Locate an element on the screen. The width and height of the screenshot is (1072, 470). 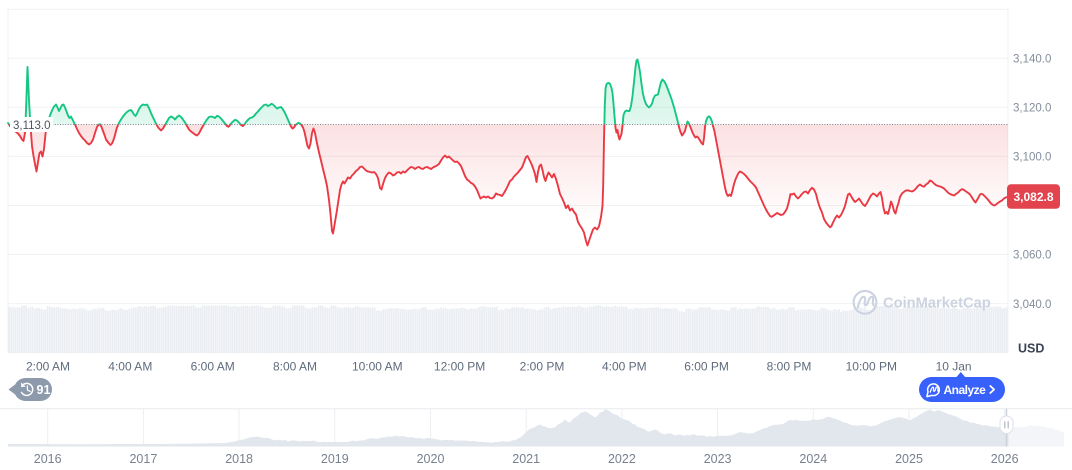
svg-text: 6:00 AM is located at coordinates (213, 367).